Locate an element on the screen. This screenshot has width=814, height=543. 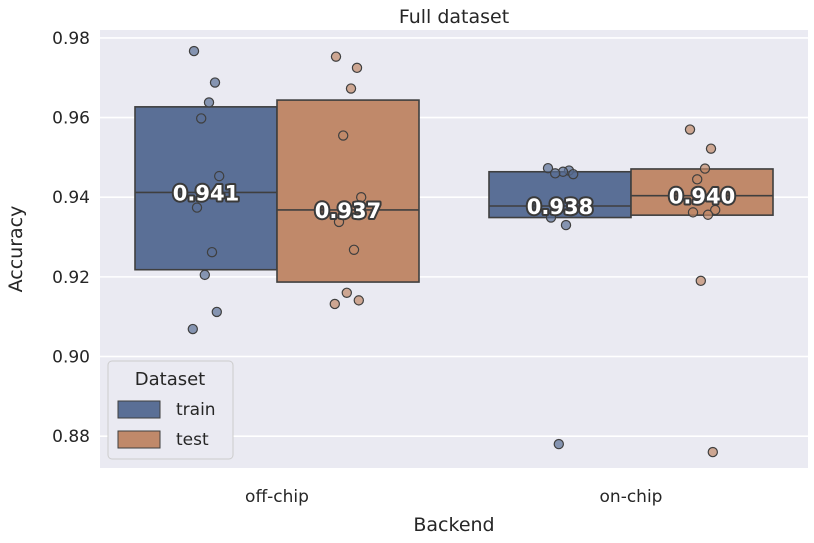
x-tick-label: on-chip is located at coordinates (631, 497).